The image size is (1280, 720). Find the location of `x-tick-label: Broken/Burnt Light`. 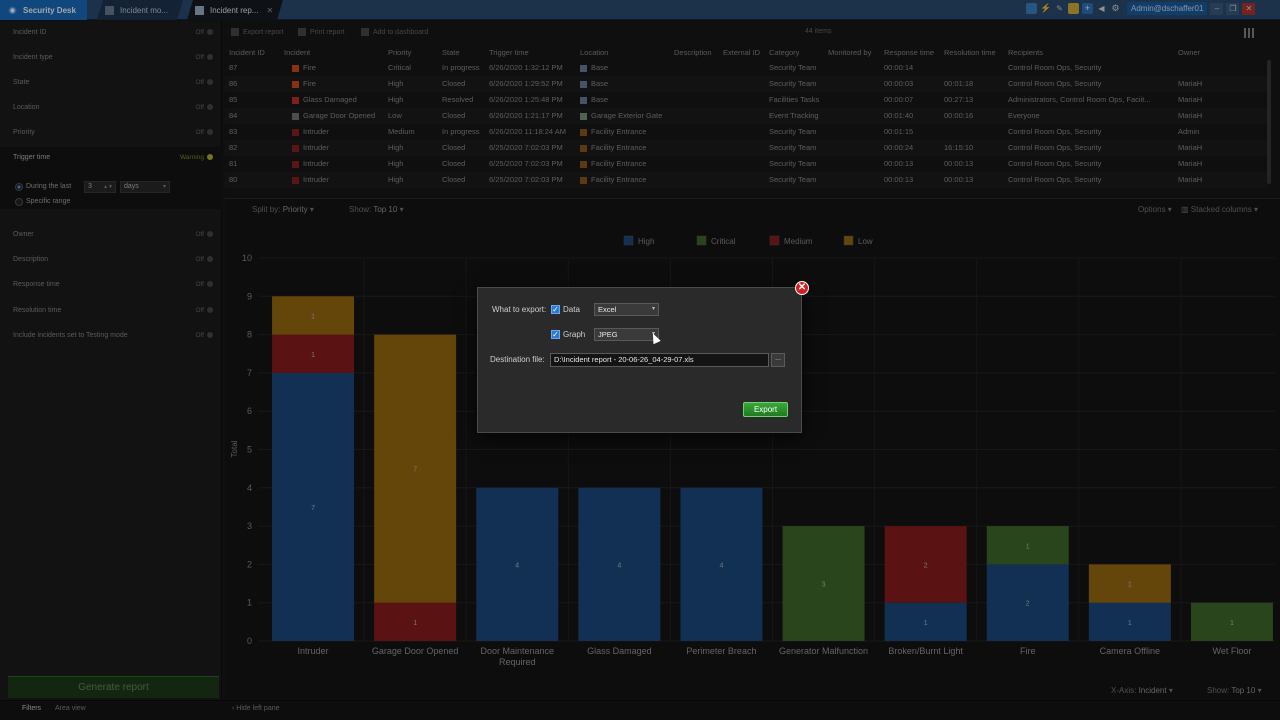

x-tick-label: Broken/Burnt Light is located at coordinates (925, 651).